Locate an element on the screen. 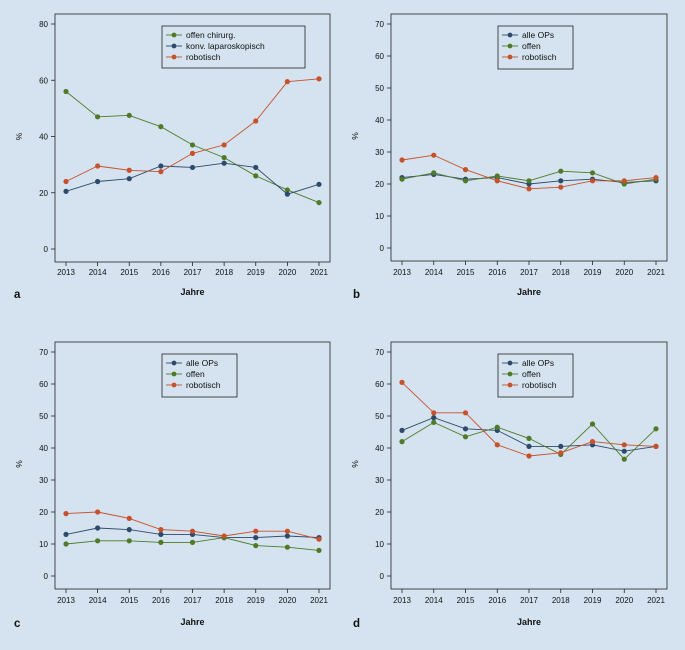  panel-letter: d is located at coordinates (356, 624).